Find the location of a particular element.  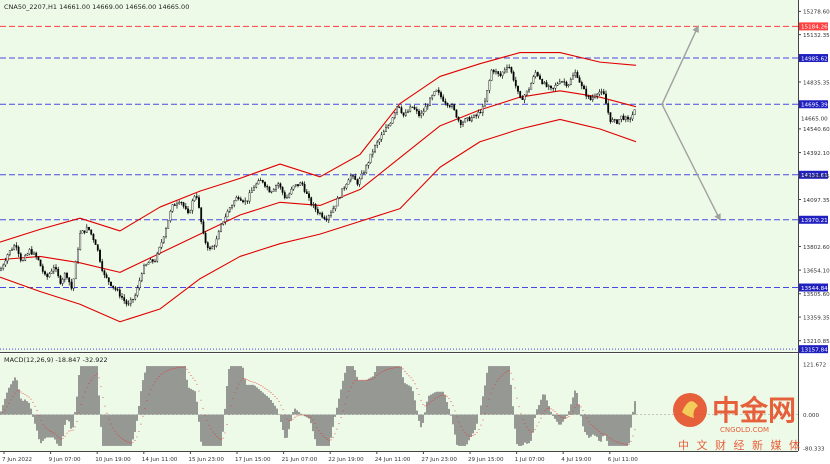

y-tick-label: 15278.60 is located at coordinates (816, 13).